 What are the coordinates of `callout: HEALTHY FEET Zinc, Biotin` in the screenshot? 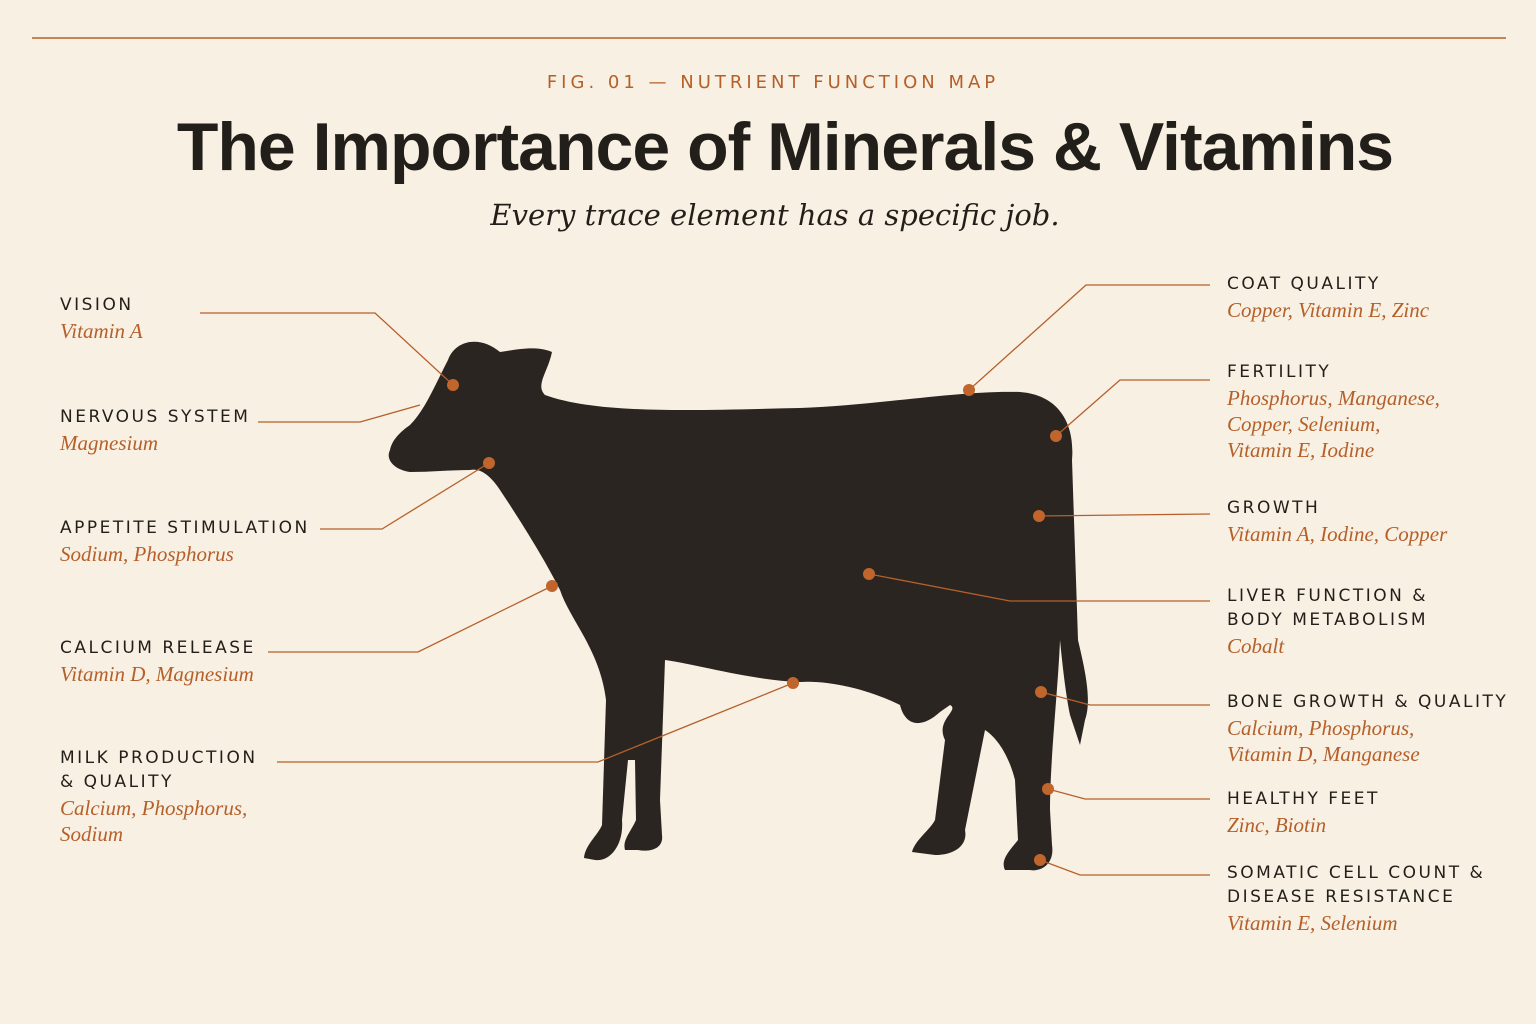 It's located at (1211, 810).